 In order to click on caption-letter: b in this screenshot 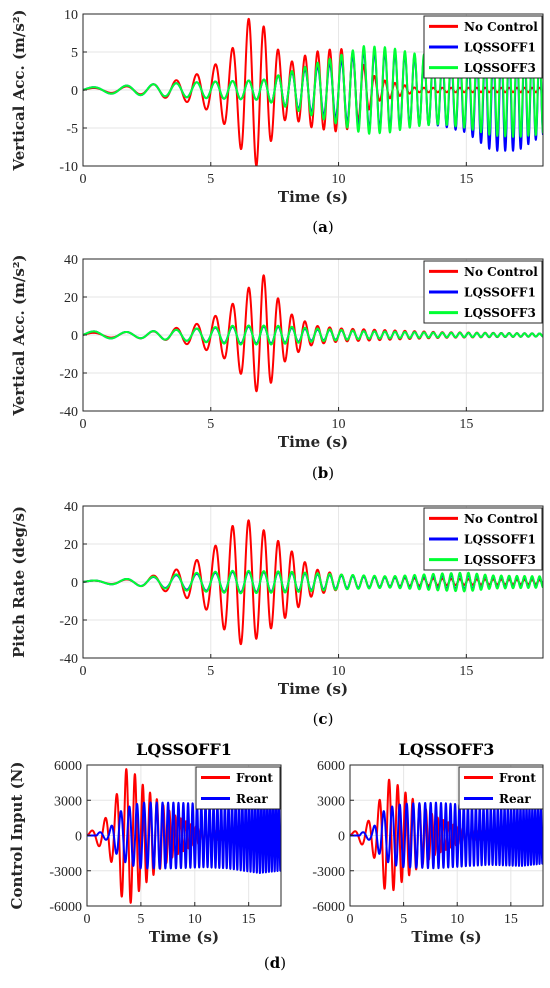, I will do `click(323, 473)`.